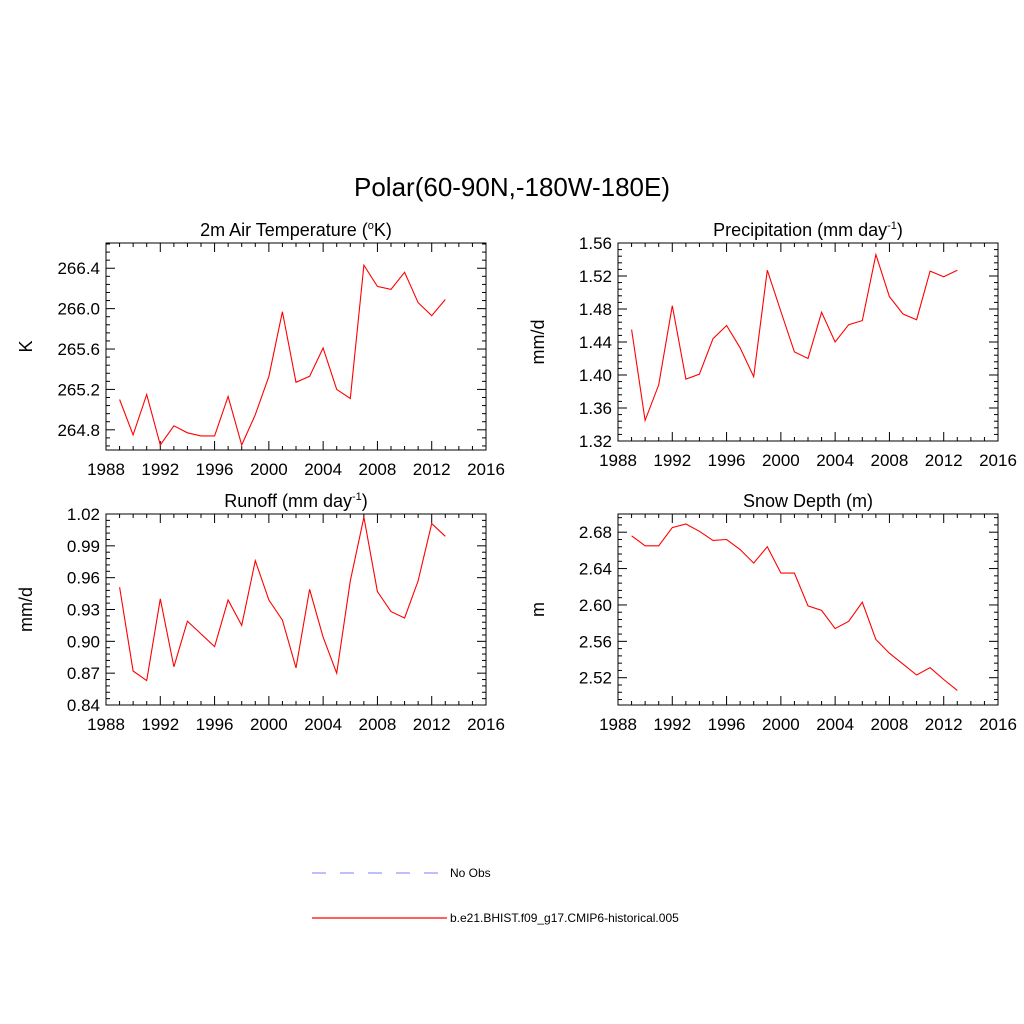 The height and width of the screenshot is (1024, 1024). What do you see at coordinates (595, 641) in the screenshot?
I see `y-tick-label: 2.56` at bounding box center [595, 641].